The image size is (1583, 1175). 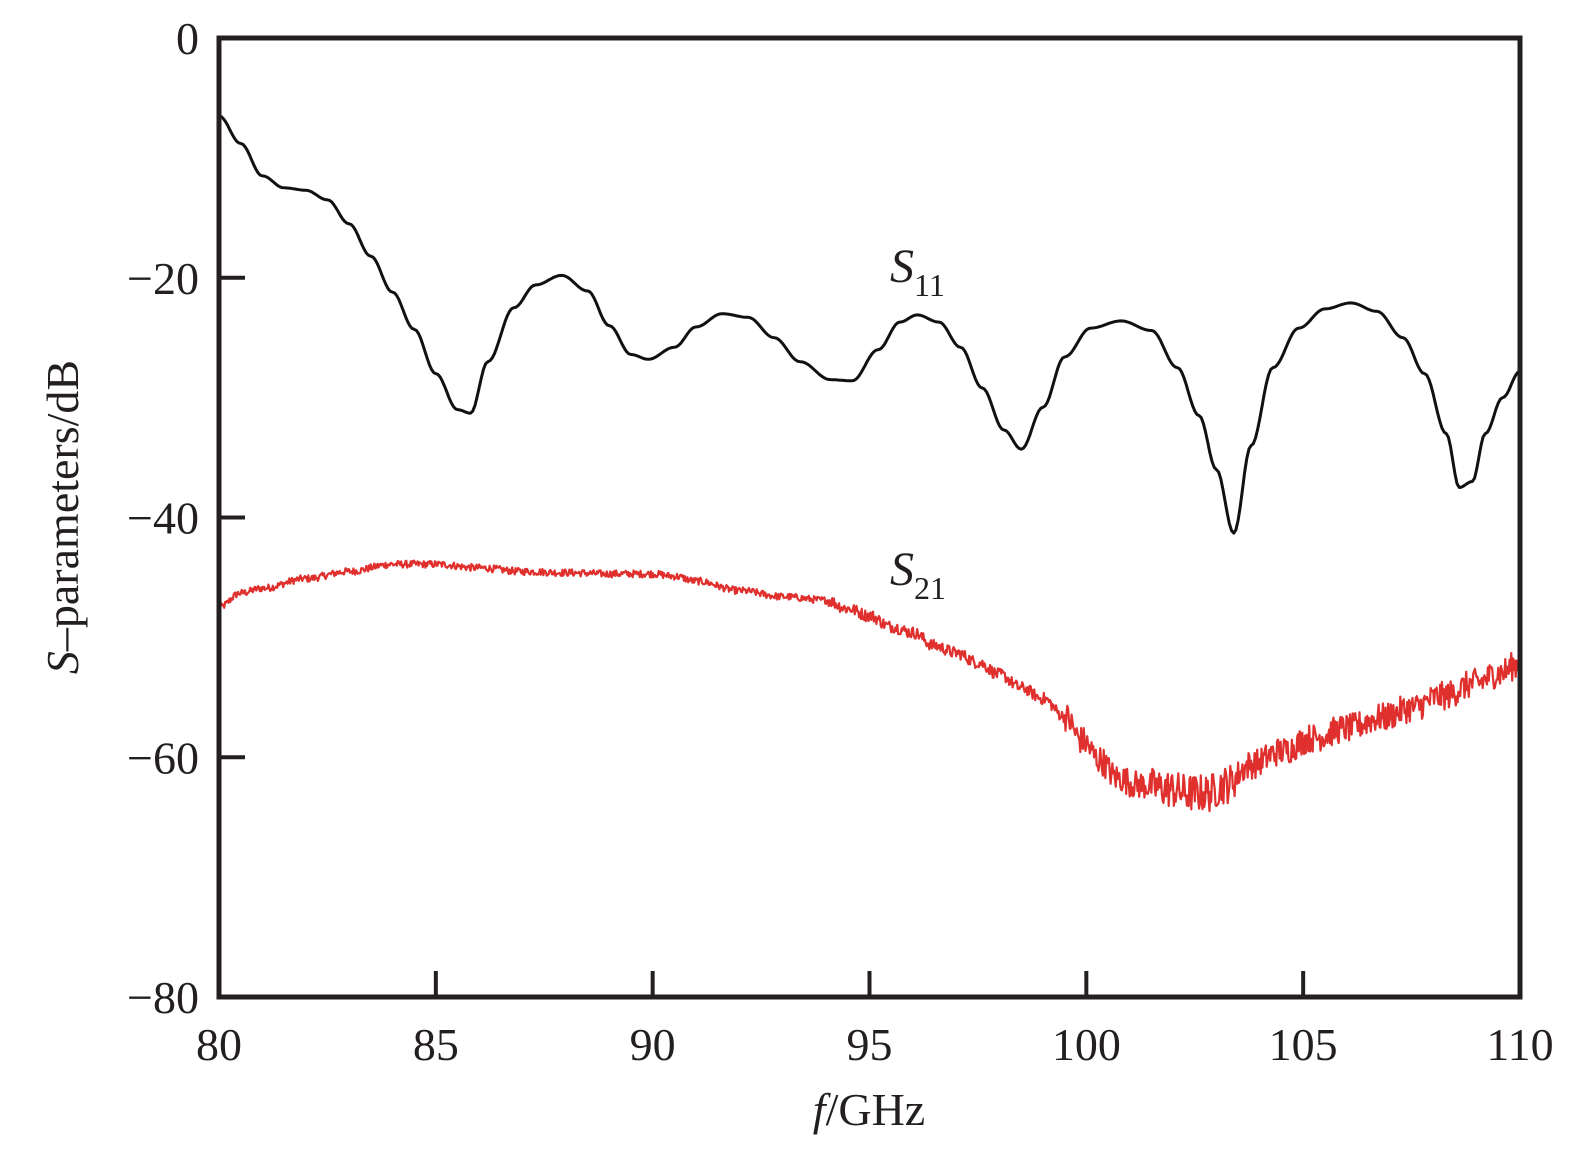 What do you see at coordinates (436, 1044) in the screenshot?
I see `x-tick-label: 85` at bounding box center [436, 1044].